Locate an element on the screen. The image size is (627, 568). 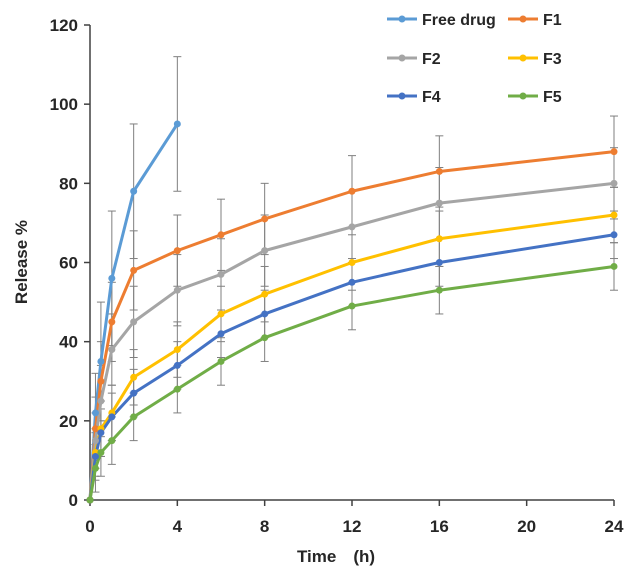
y-tick-label: 40 is located at coordinates (68, 342).